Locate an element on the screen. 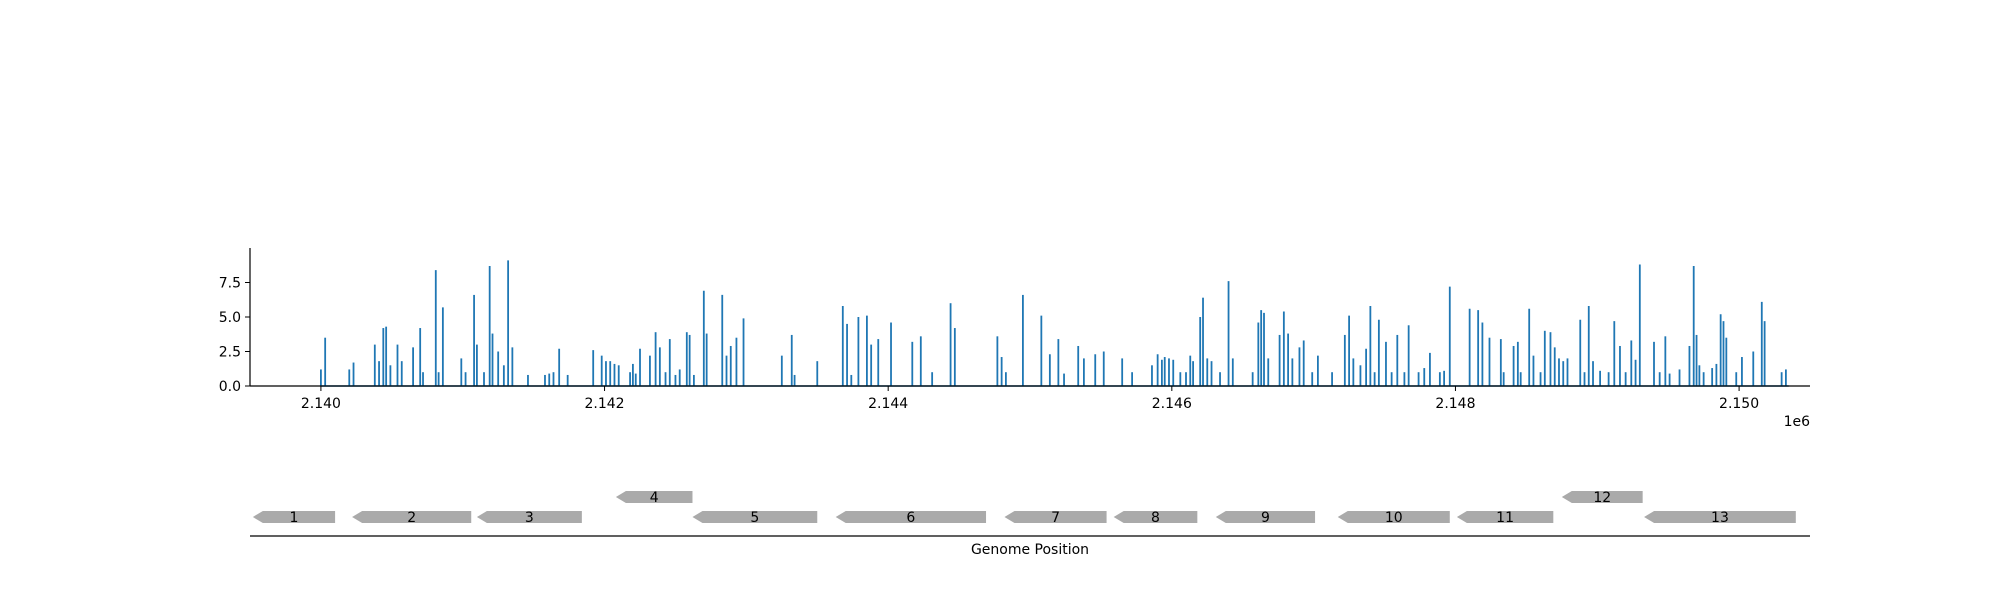 The image size is (2000, 600). y-tick-label: 2.5 is located at coordinates (230, 353).